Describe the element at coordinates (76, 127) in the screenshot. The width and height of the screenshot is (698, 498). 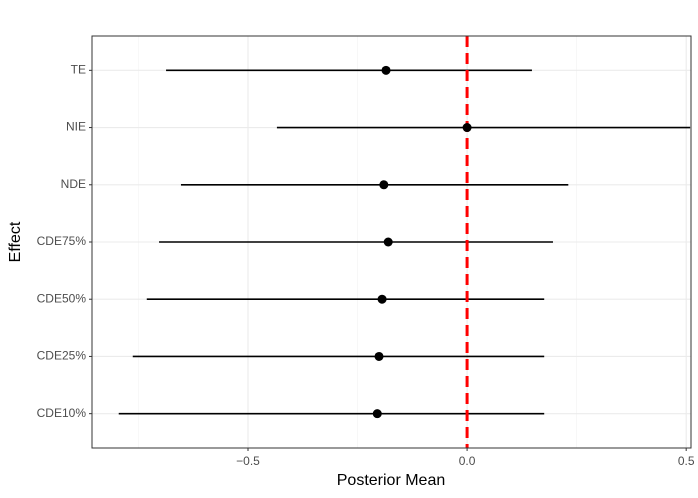
I see `y-tick-label: NIE` at that location.